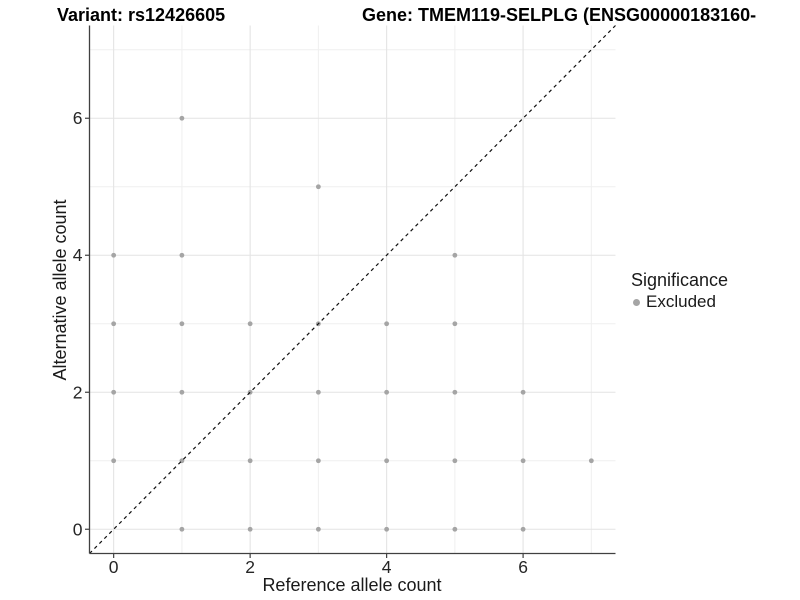 The image size is (800, 600). What do you see at coordinates (78, 392) in the screenshot?
I see `y-tick-label: 2` at bounding box center [78, 392].